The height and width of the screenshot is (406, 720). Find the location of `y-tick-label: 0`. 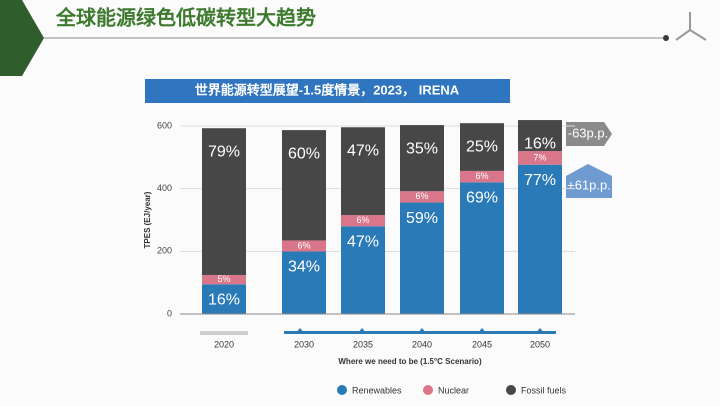

y-tick-label: 0 is located at coordinates (169, 313).